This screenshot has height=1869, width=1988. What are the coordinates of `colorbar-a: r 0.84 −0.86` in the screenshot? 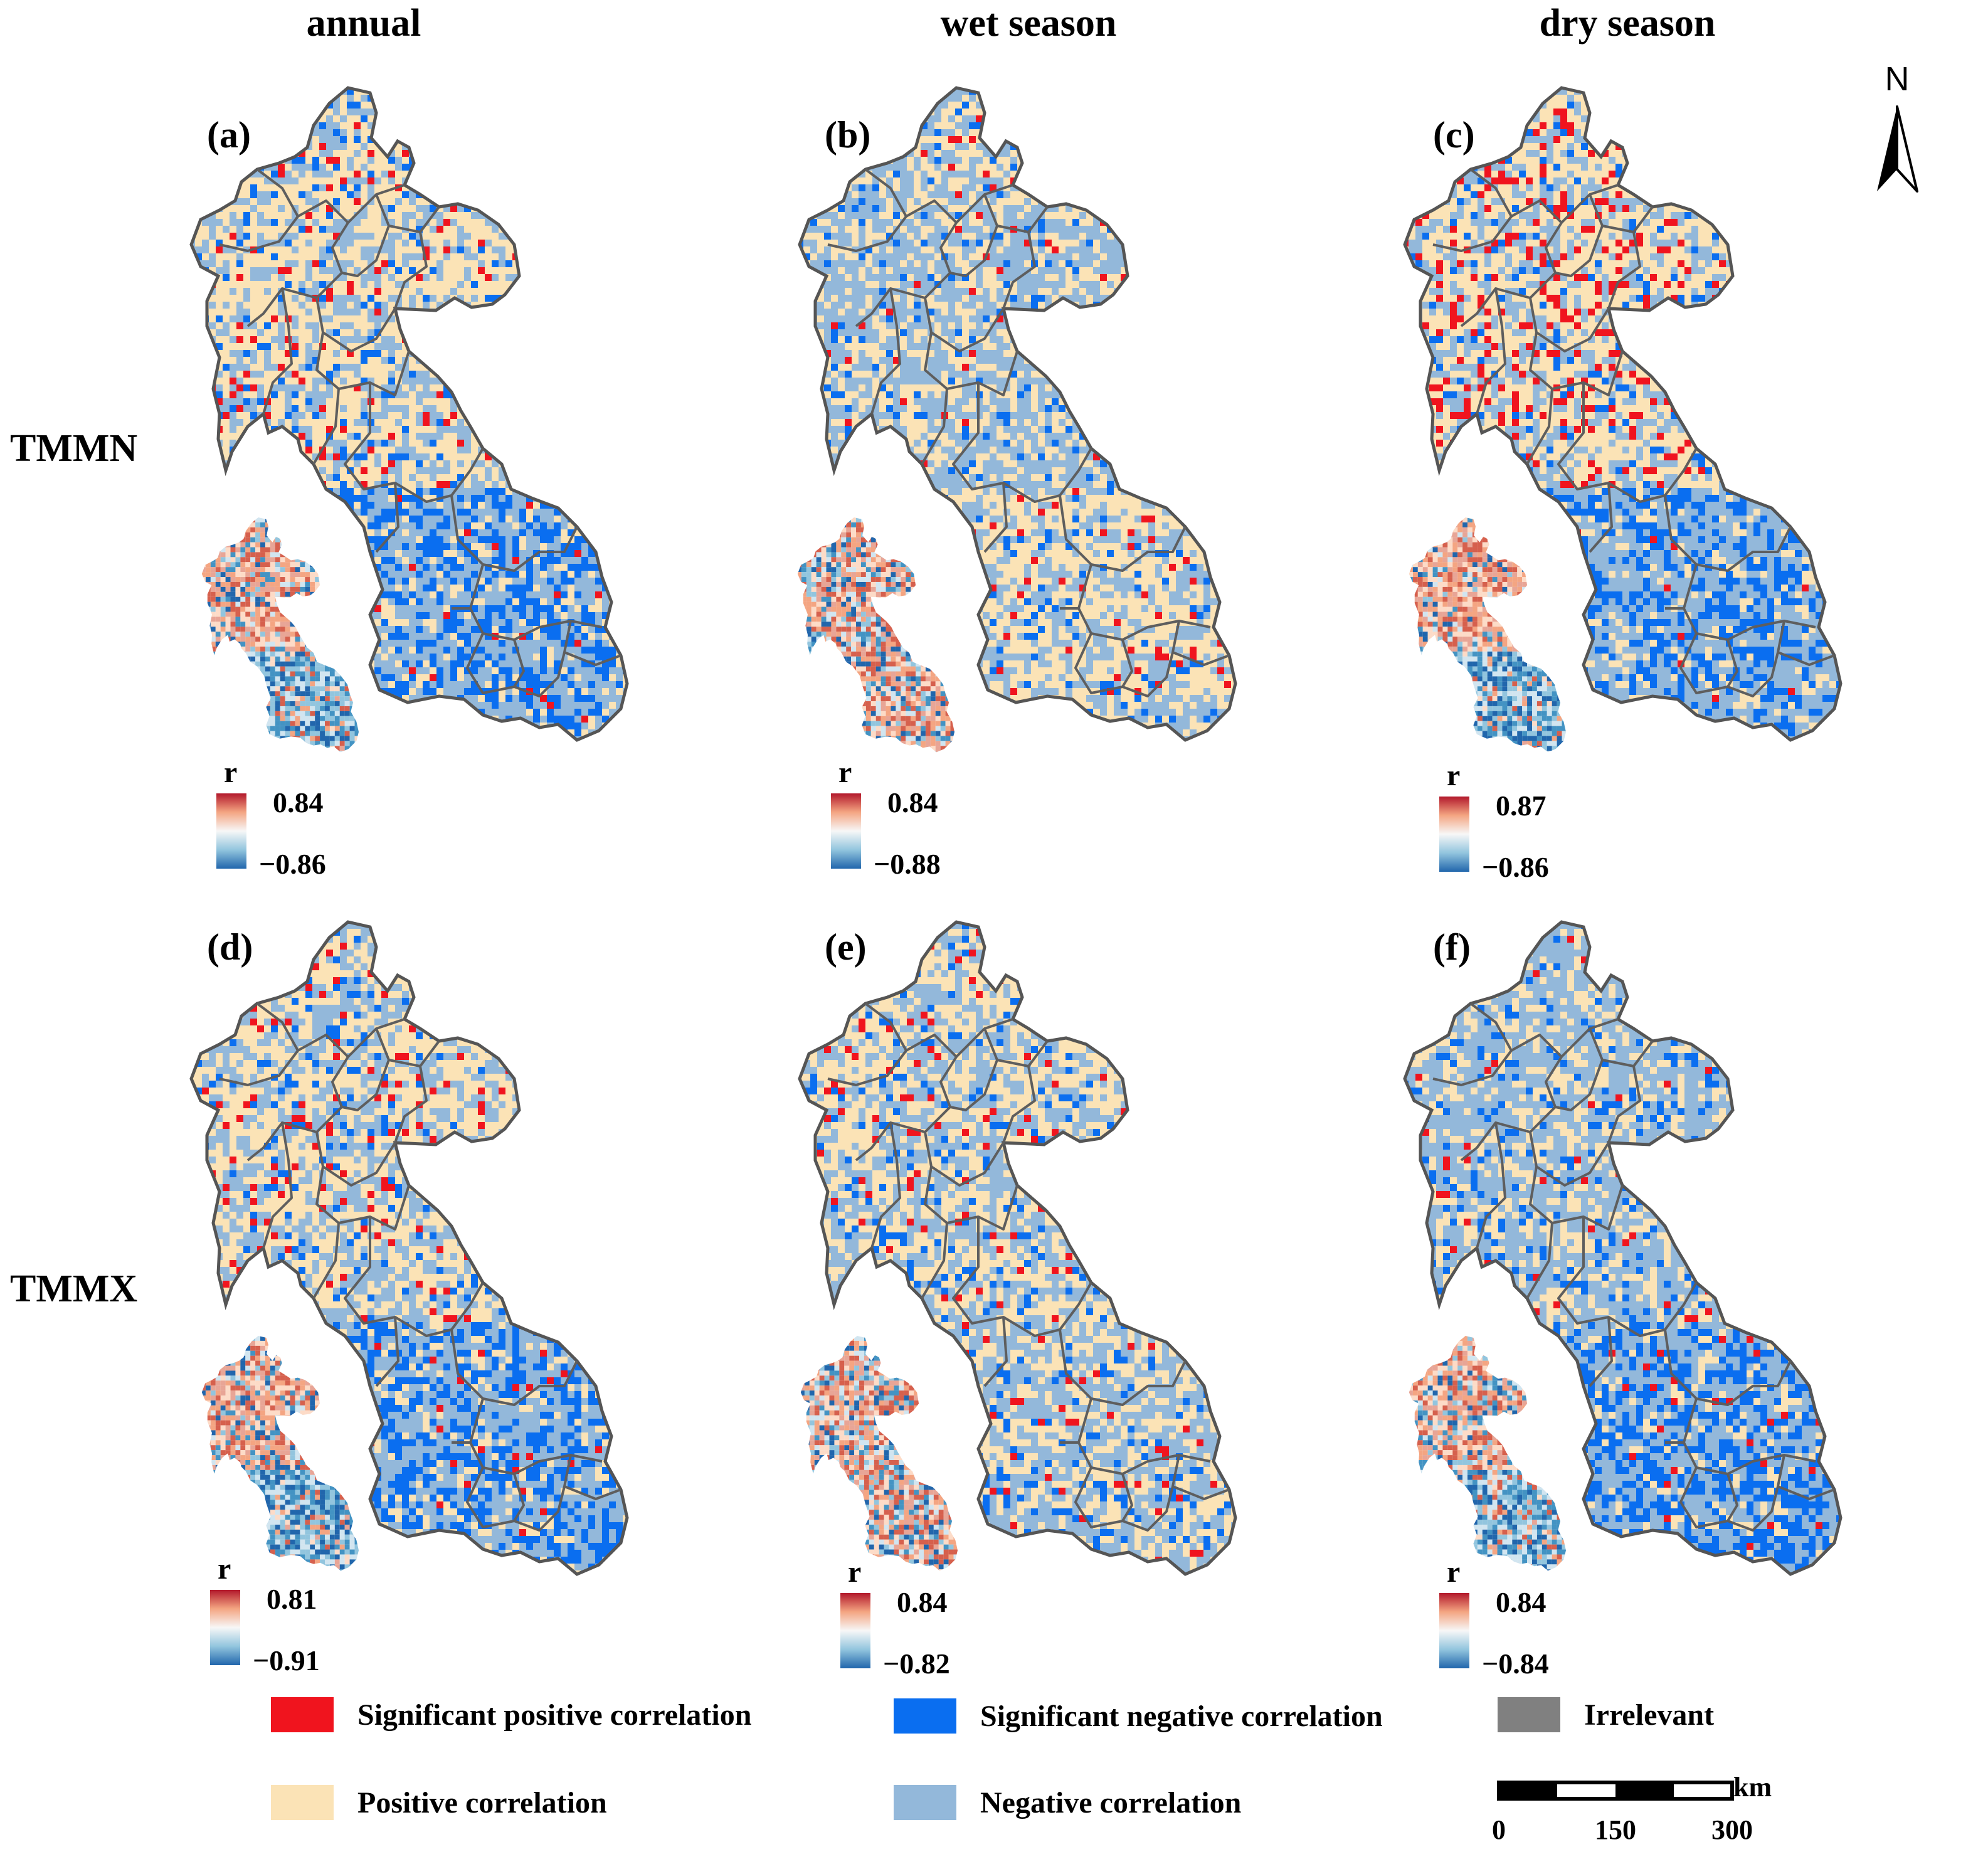 It's located at (271, 818).